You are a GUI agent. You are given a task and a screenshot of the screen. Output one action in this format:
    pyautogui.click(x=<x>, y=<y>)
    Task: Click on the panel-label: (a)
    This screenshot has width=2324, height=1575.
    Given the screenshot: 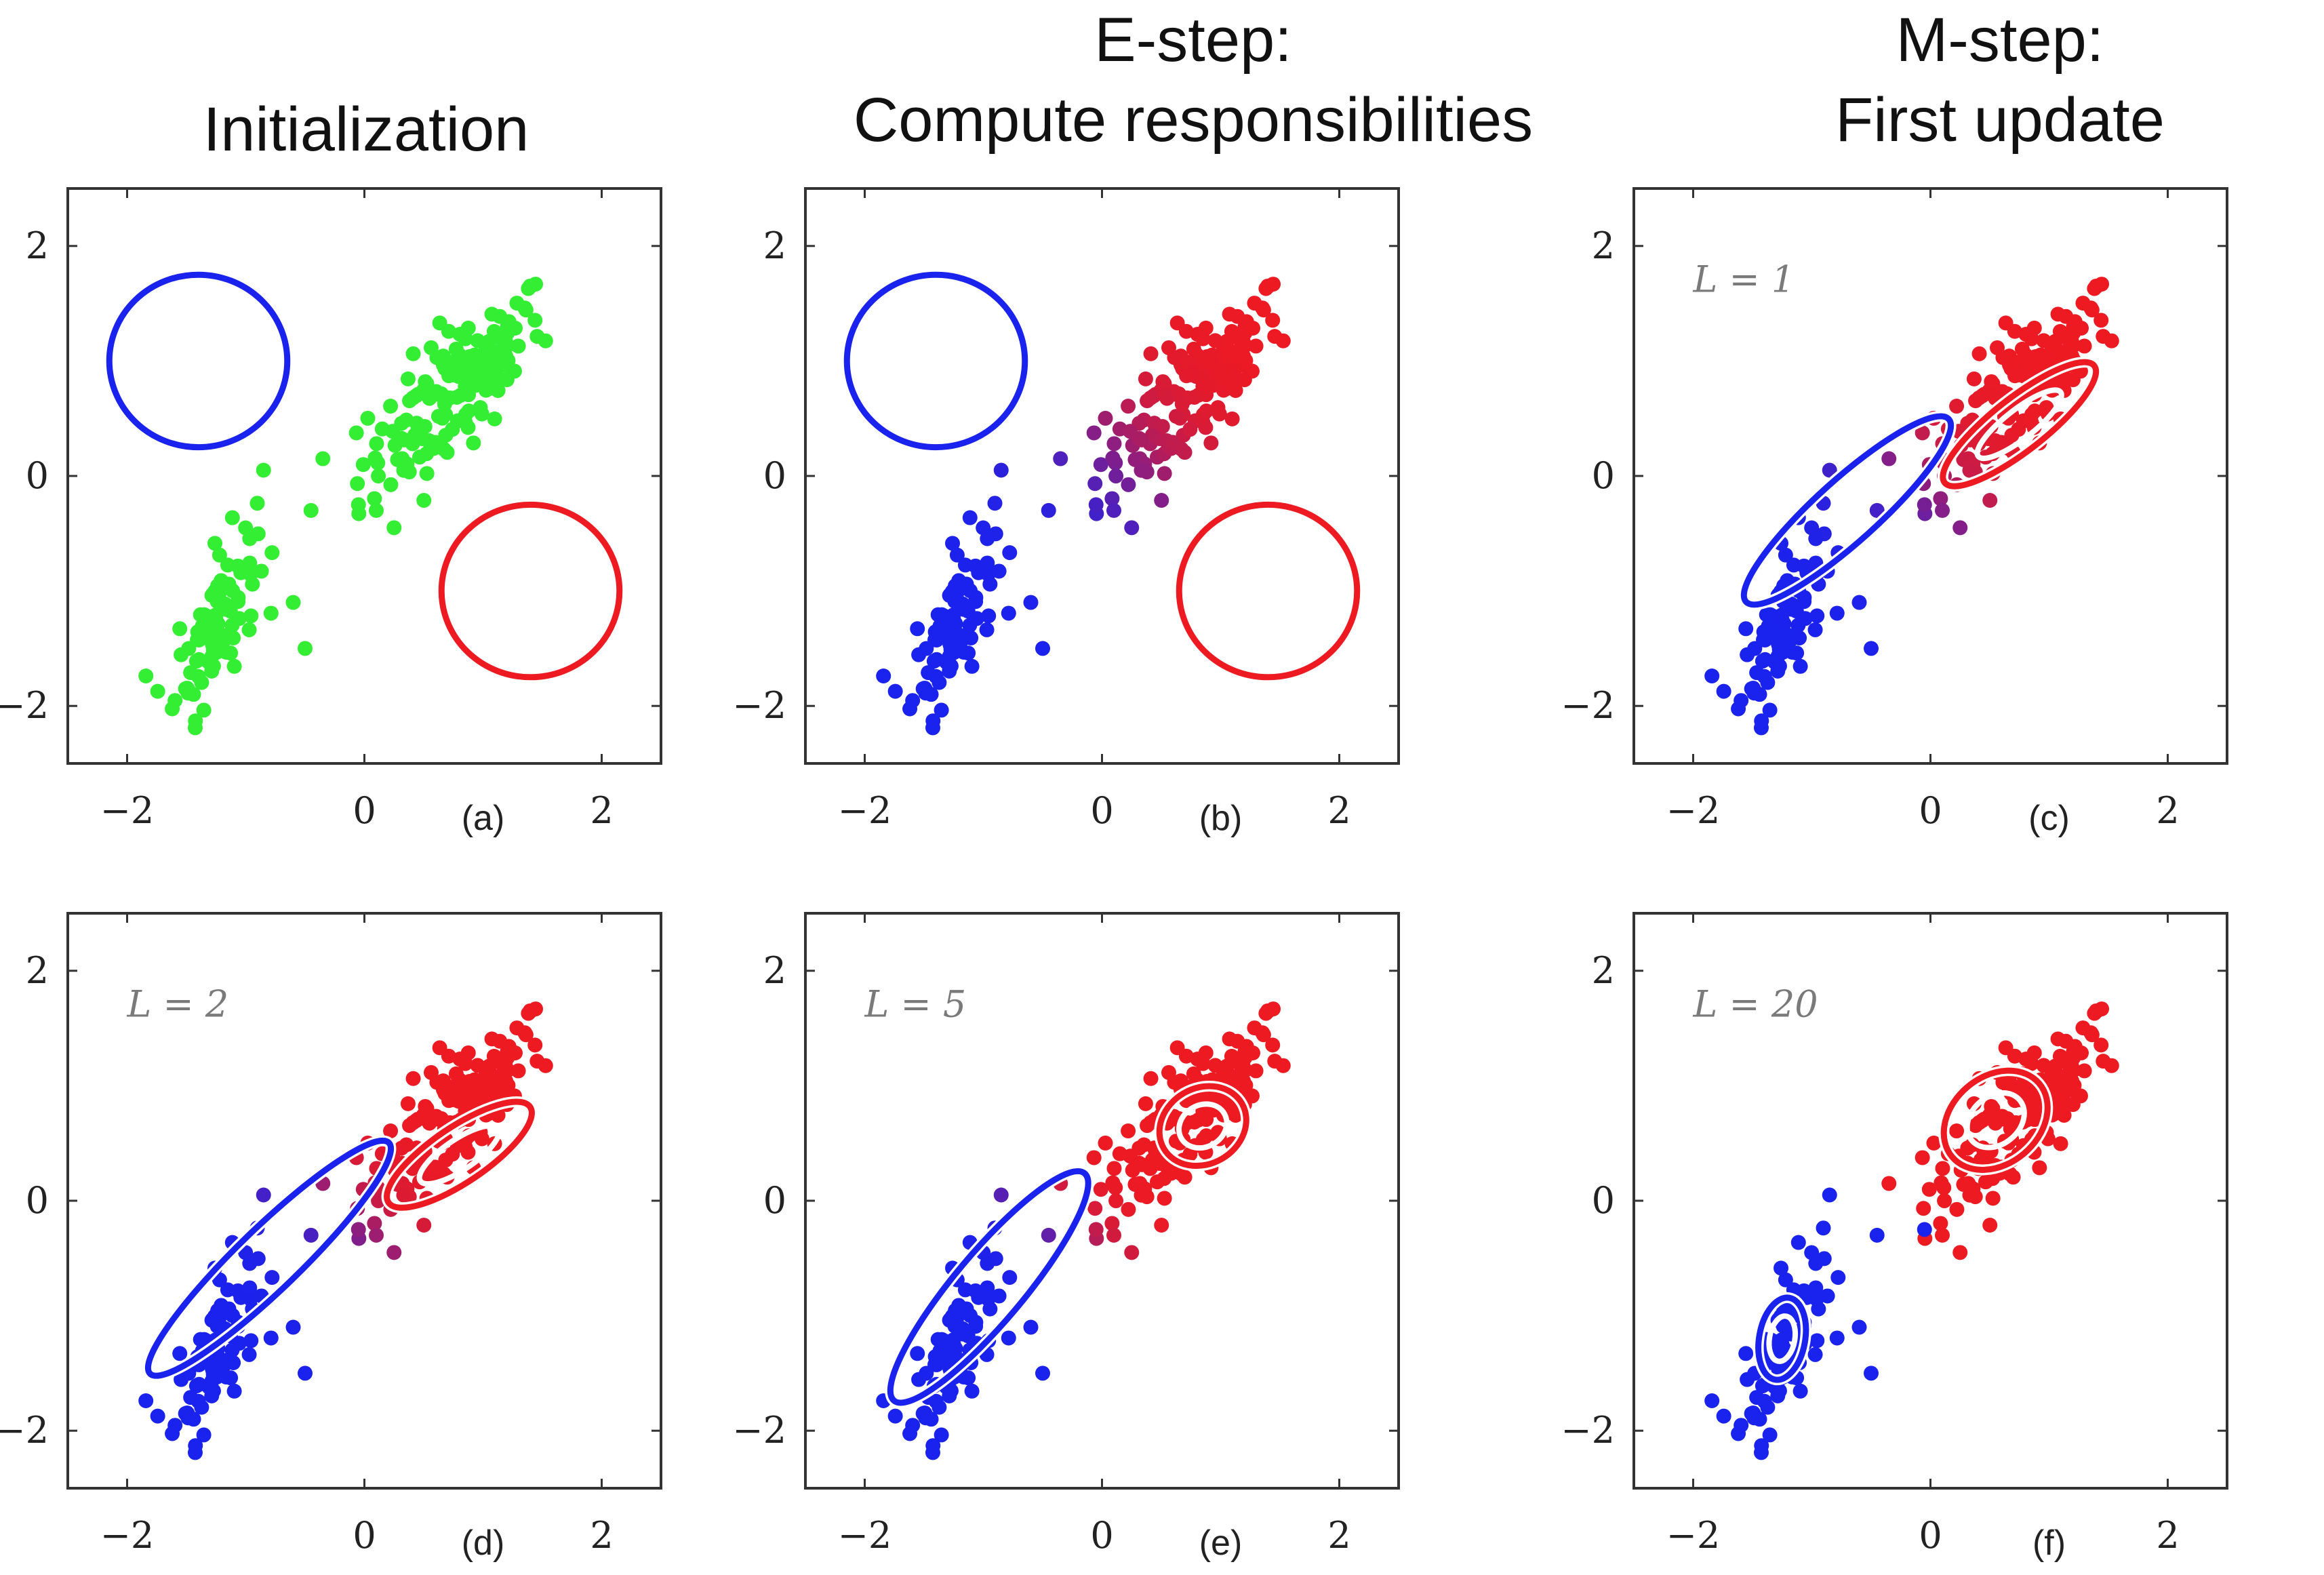 What is the action you would take?
    pyautogui.click(x=483, y=818)
    